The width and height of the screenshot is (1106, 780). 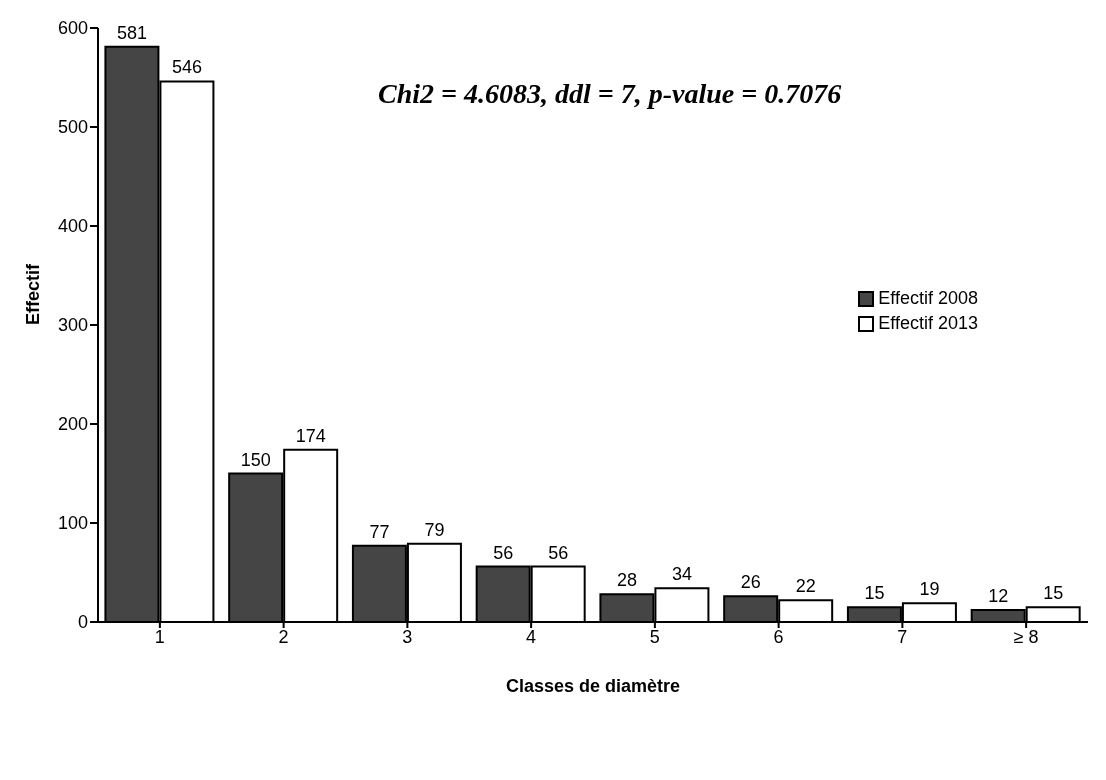 What do you see at coordinates (72, 226) in the screenshot?
I see `y-tick-label: 400` at bounding box center [72, 226].